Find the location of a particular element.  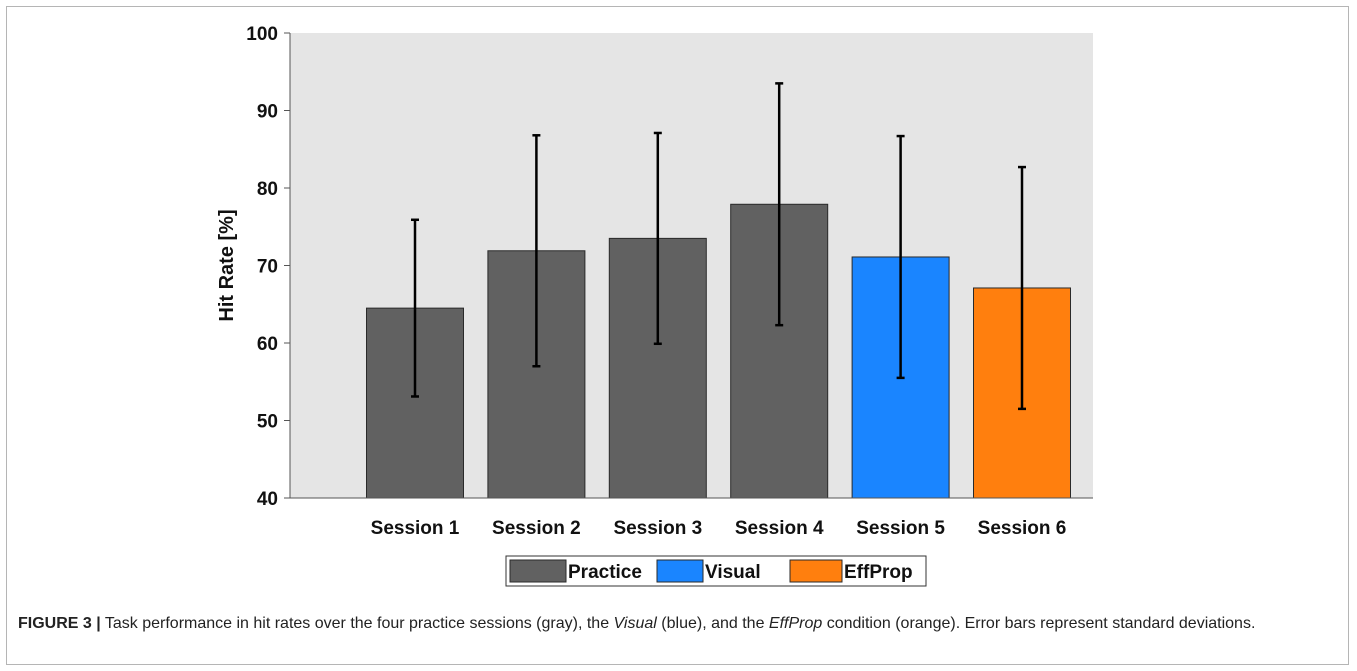

y-tick-label: 40 is located at coordinates (267, 499).